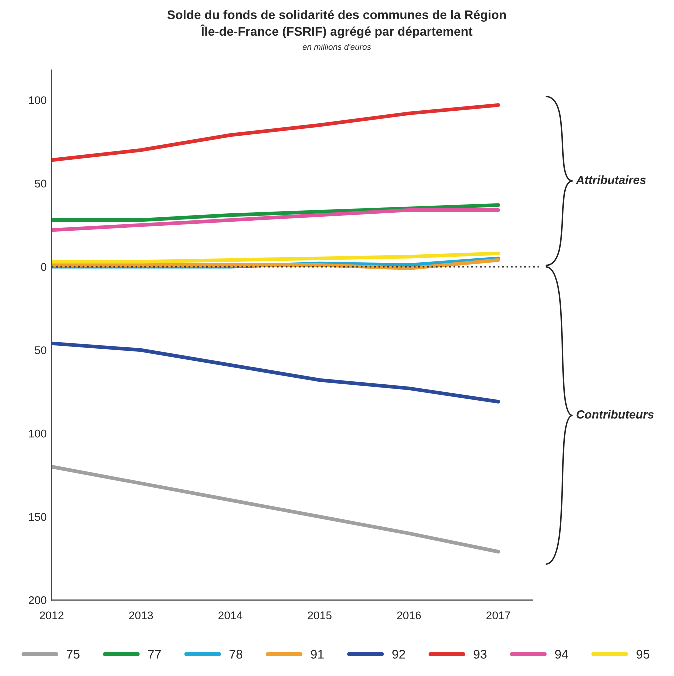 The height and width of the screenshot is (676, 674). What do you see at coordinates (337, 47) in the screenshot?
I see `chart-subtitle: en millions d'euros` at bounding box center [337, 47].